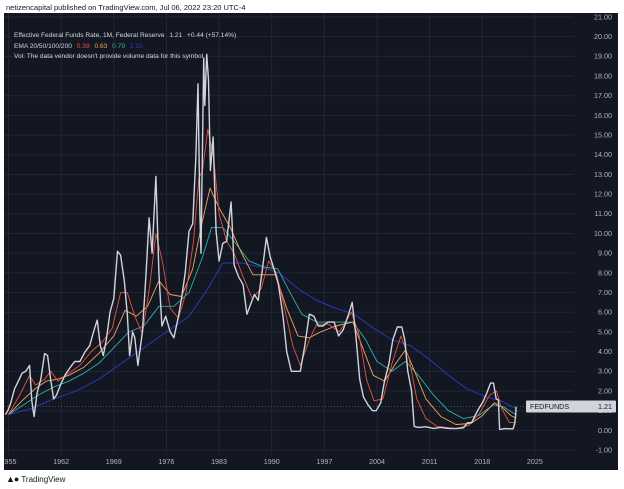 The width and height of the screenshot is (624, 489). I want to click on x-tick-label: 1976, so click(166, 461).